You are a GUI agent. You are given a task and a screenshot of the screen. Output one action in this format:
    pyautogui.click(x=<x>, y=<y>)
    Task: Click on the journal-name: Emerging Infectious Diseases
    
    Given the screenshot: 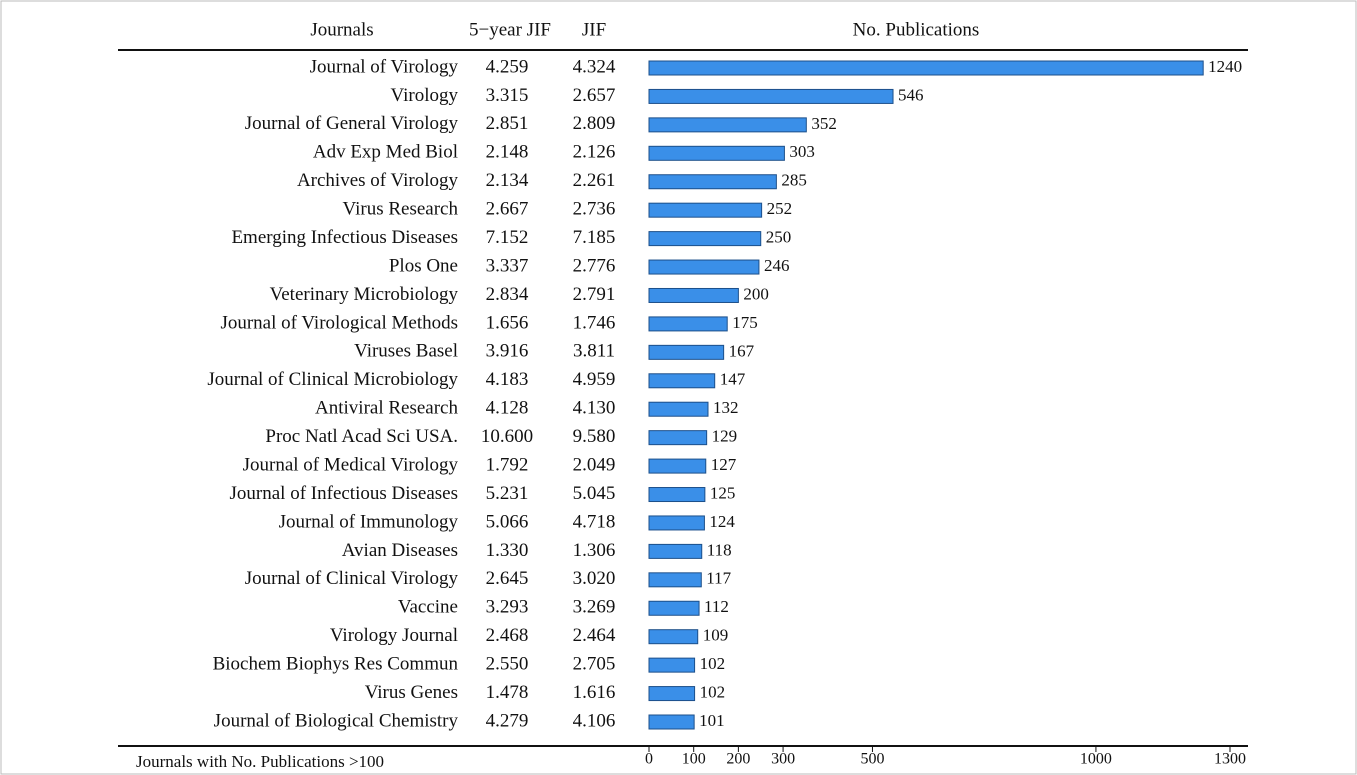 What is the action you would take?
    pyautogui.click(x=344, y=237)
    